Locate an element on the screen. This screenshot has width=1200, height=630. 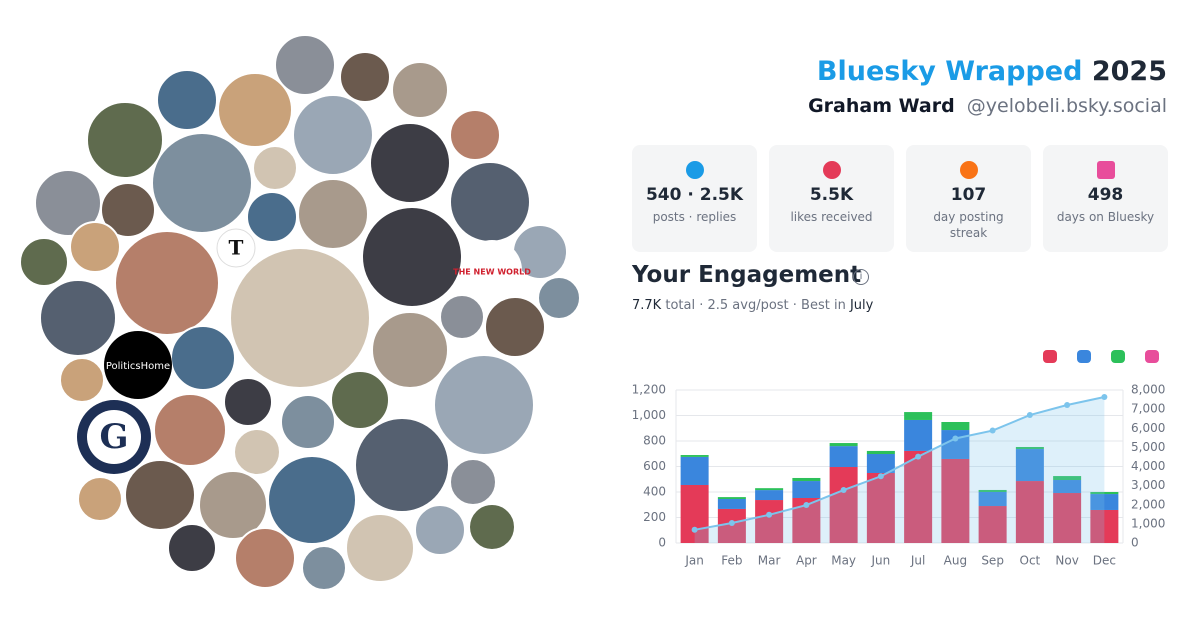
title: Bluesky Wrapped 2025 is located at coordinates (992, 71).